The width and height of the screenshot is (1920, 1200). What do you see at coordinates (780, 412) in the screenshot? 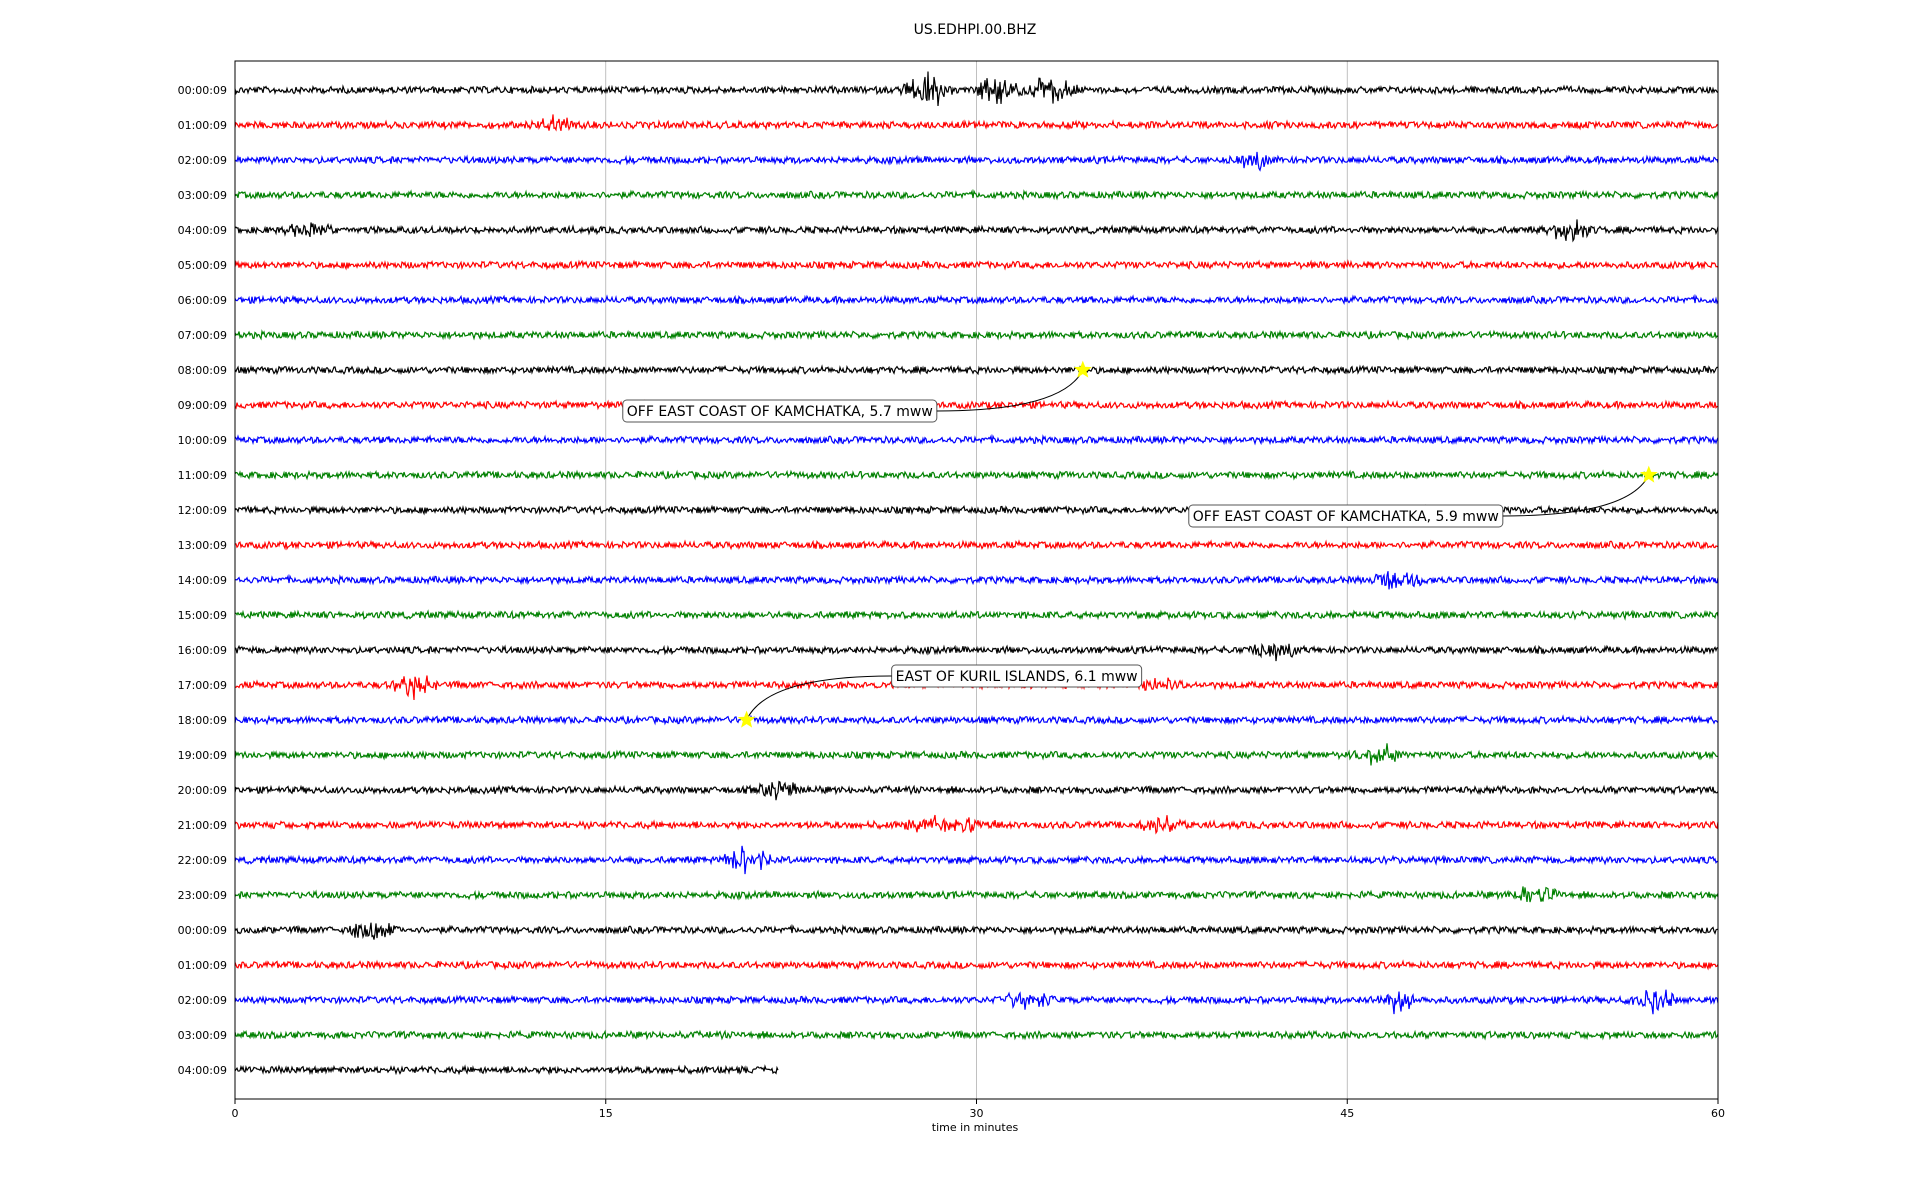
I see `event-label: OFF EAST COAST OF KAMCHATKA, 5.7 mww` at bounding box center [780, 412].